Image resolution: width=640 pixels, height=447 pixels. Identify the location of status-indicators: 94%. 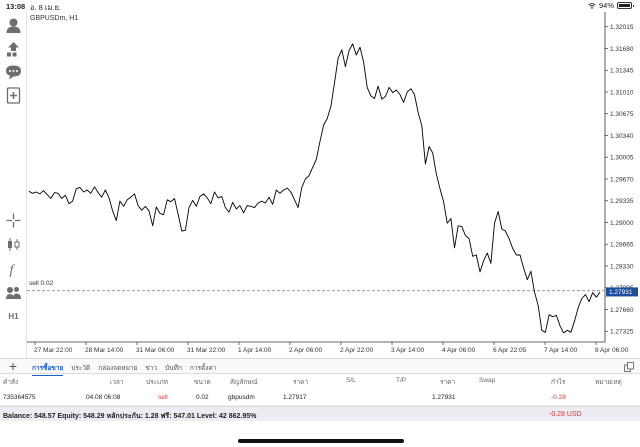
(611, 5).